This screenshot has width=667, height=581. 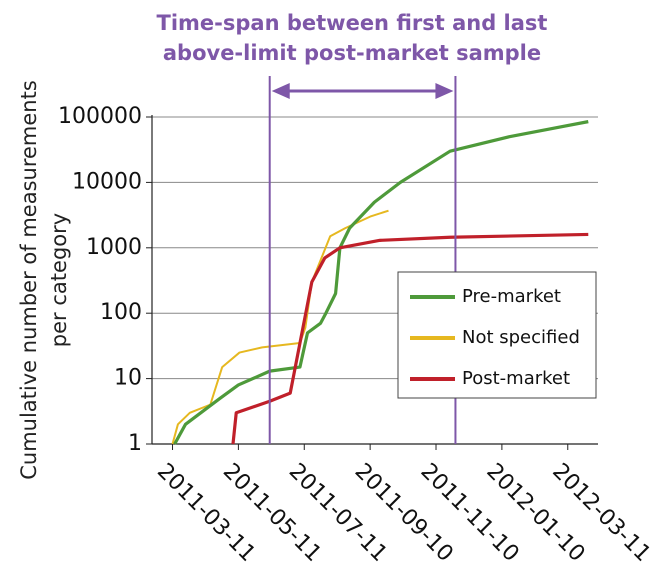 What do you see at coordinates (59, 280) in the screenshot?
I see `y-axis-label-line: per category` at bounding box center [59, 280].